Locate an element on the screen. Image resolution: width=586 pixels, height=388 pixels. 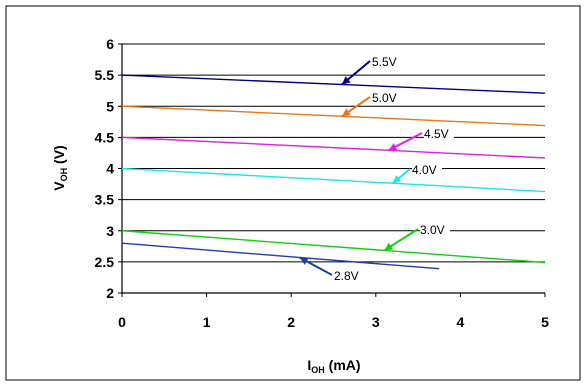
y-tick-label: 6 is located at coordinates (110, 44).